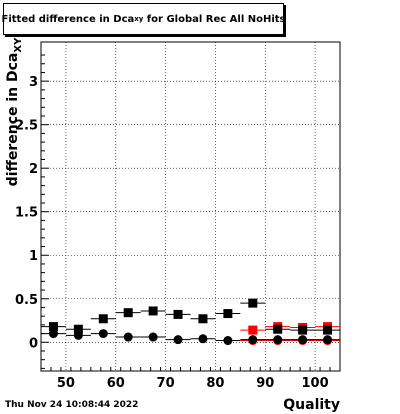  I want to click on x-axis-label: Quality, so click(311, 405).